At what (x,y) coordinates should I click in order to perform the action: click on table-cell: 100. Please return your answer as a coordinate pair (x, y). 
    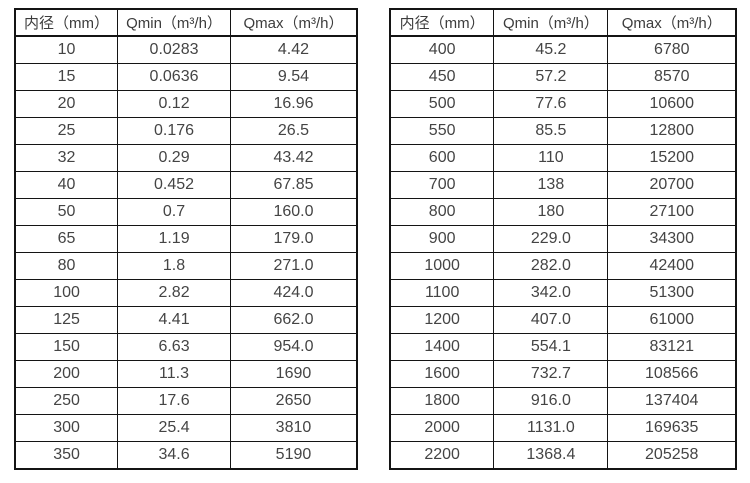
    Looking at the image, I should click on (66, 293).